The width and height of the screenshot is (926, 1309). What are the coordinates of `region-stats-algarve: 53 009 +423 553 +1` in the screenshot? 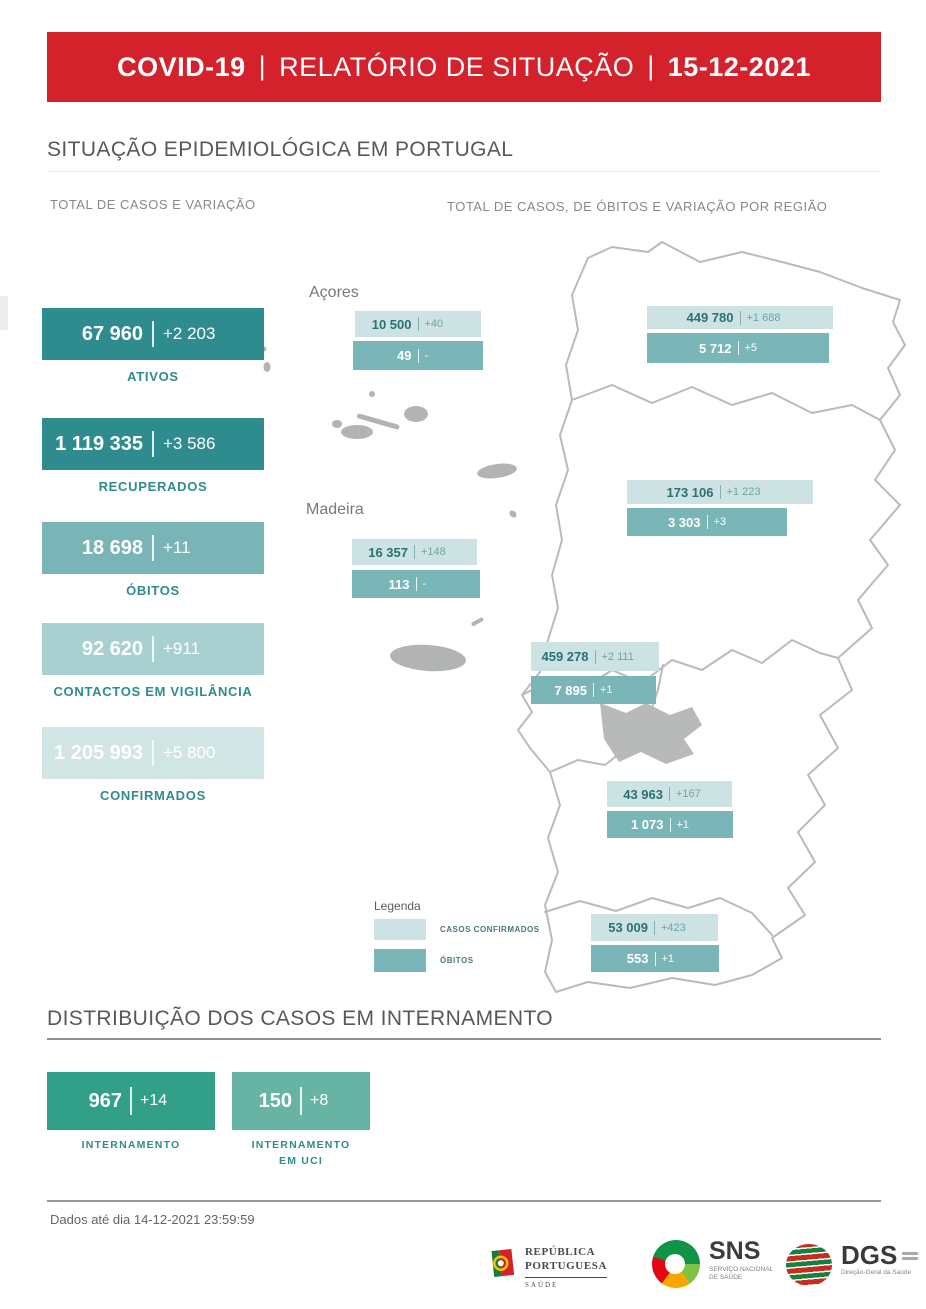 It's located at (655, 943).